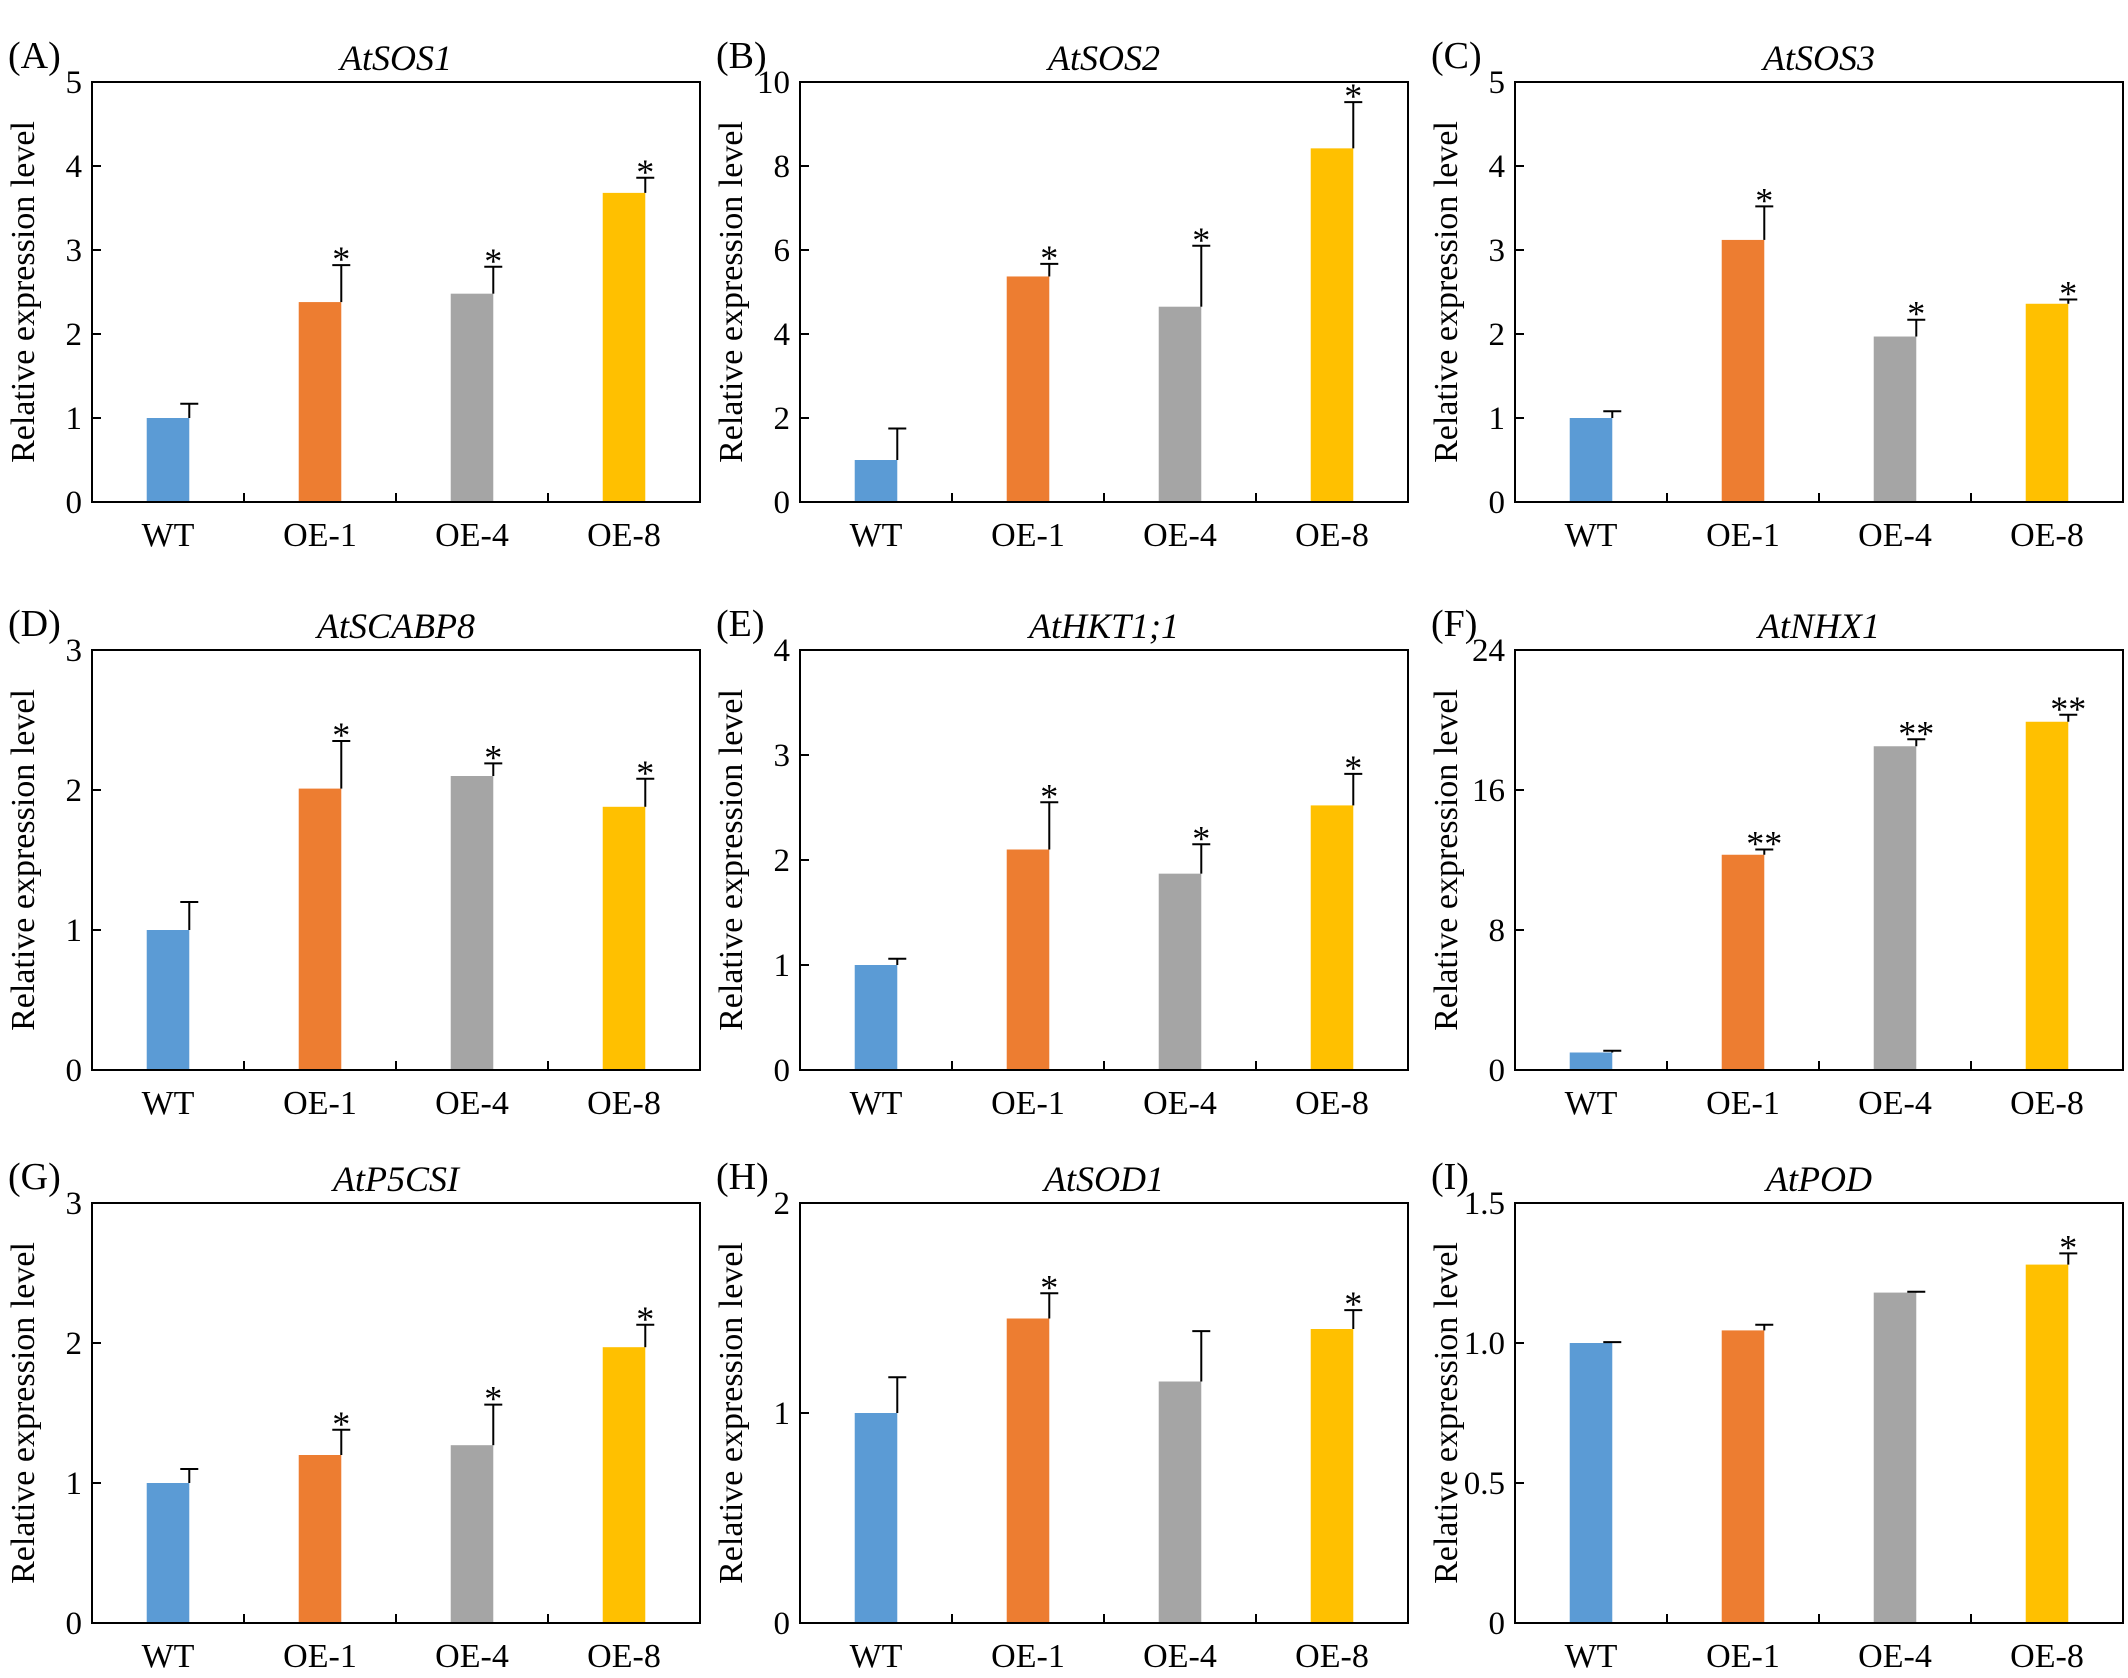  I want to click on chart-title: AtNHX1, so click(1818, 626).